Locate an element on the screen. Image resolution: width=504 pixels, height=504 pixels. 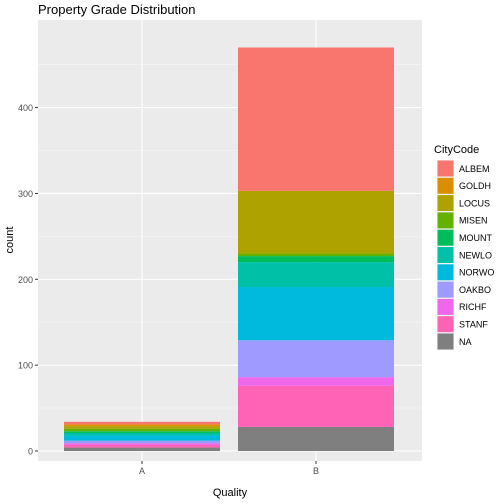
legend-key-stanf is located at coordinates (445, 324).